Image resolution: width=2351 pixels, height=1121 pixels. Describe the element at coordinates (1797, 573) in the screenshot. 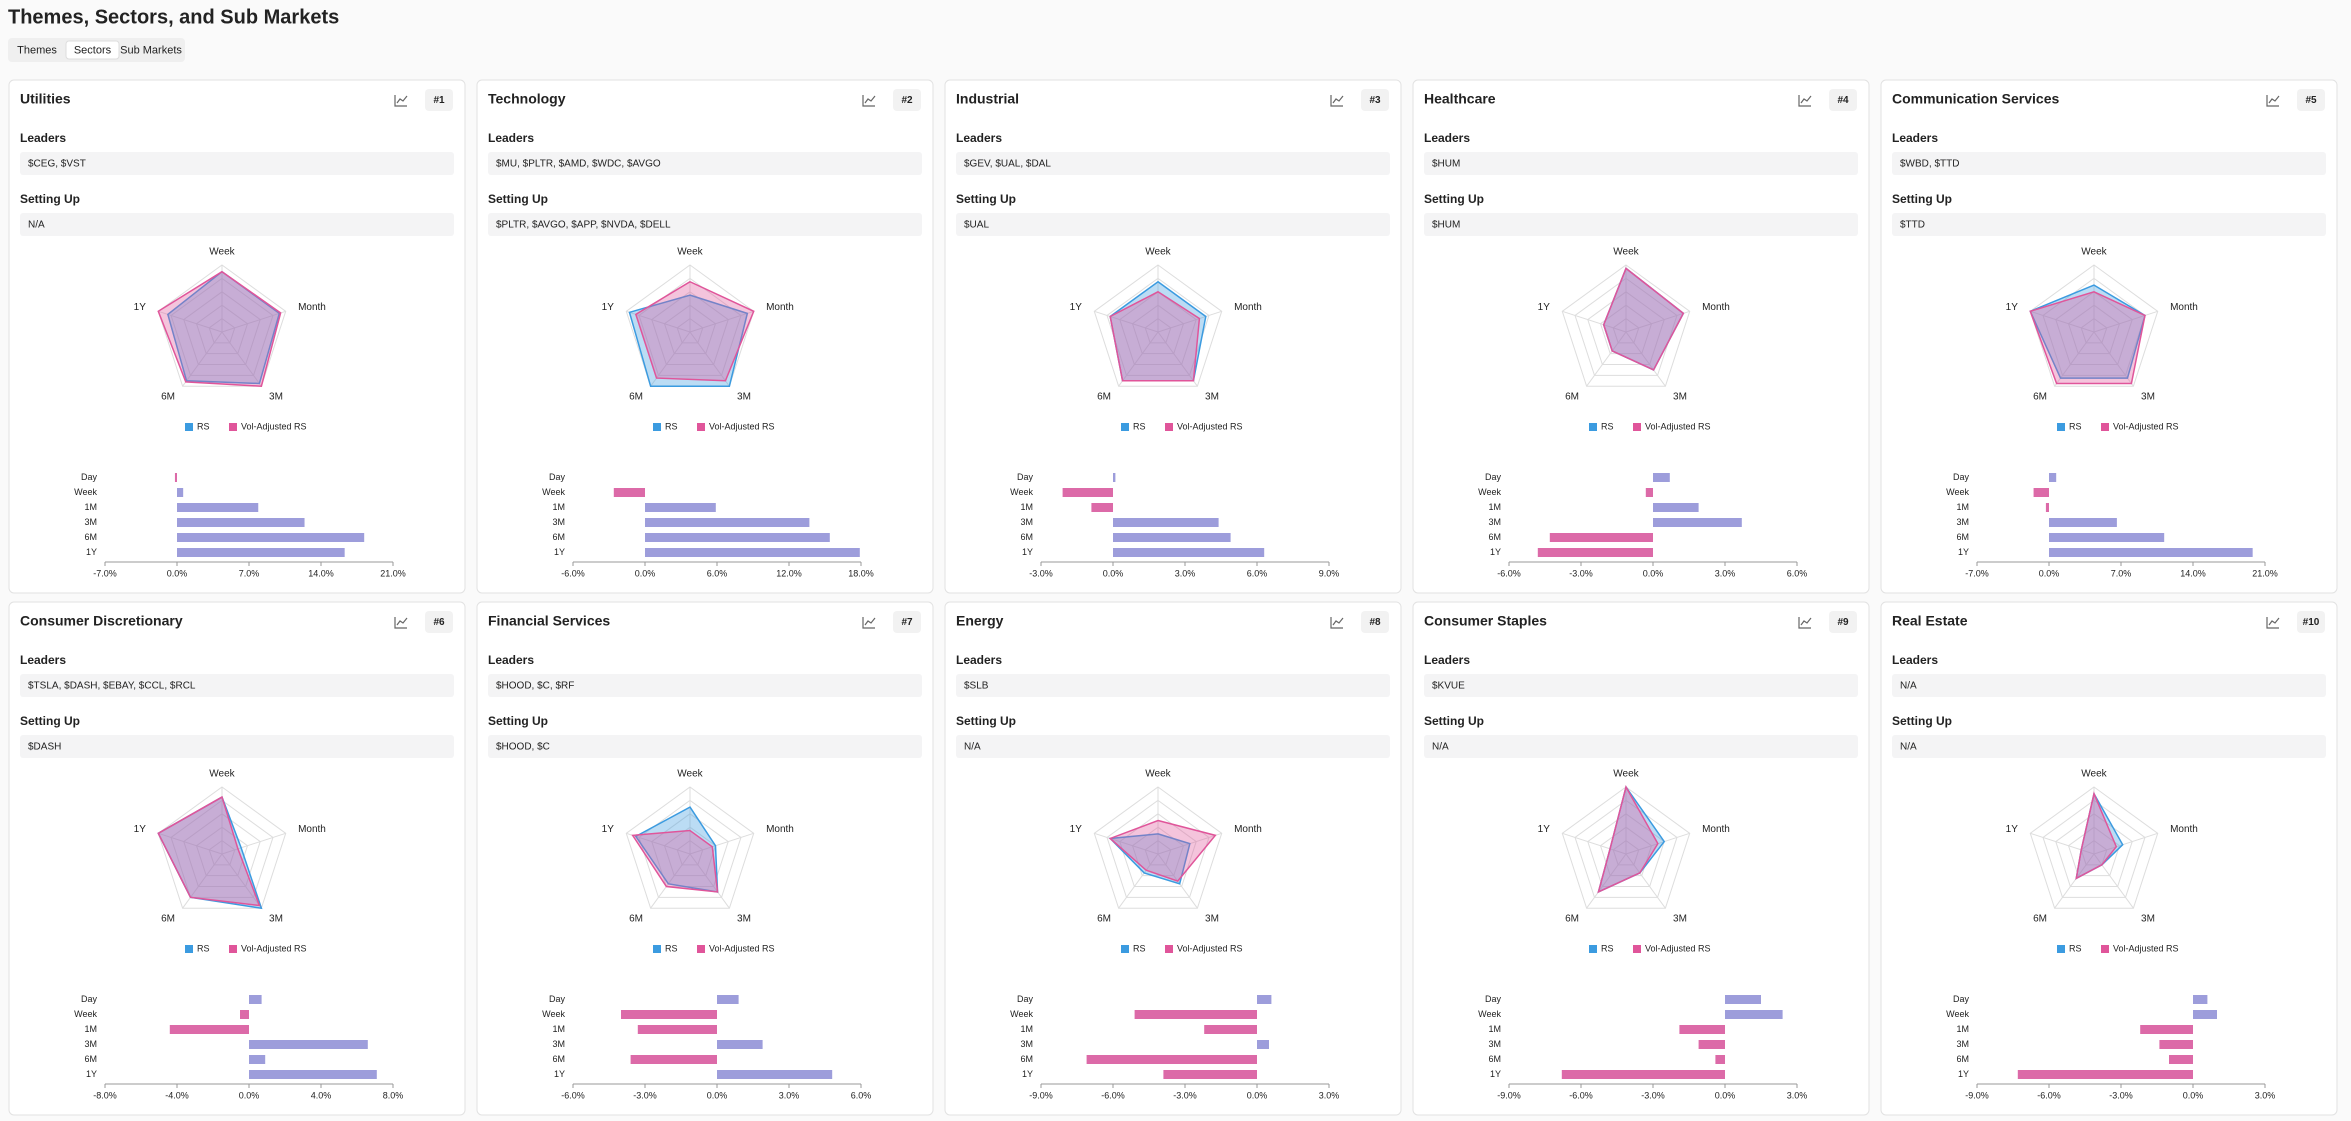

I see `x-tick-label: 6.0%` at that location.